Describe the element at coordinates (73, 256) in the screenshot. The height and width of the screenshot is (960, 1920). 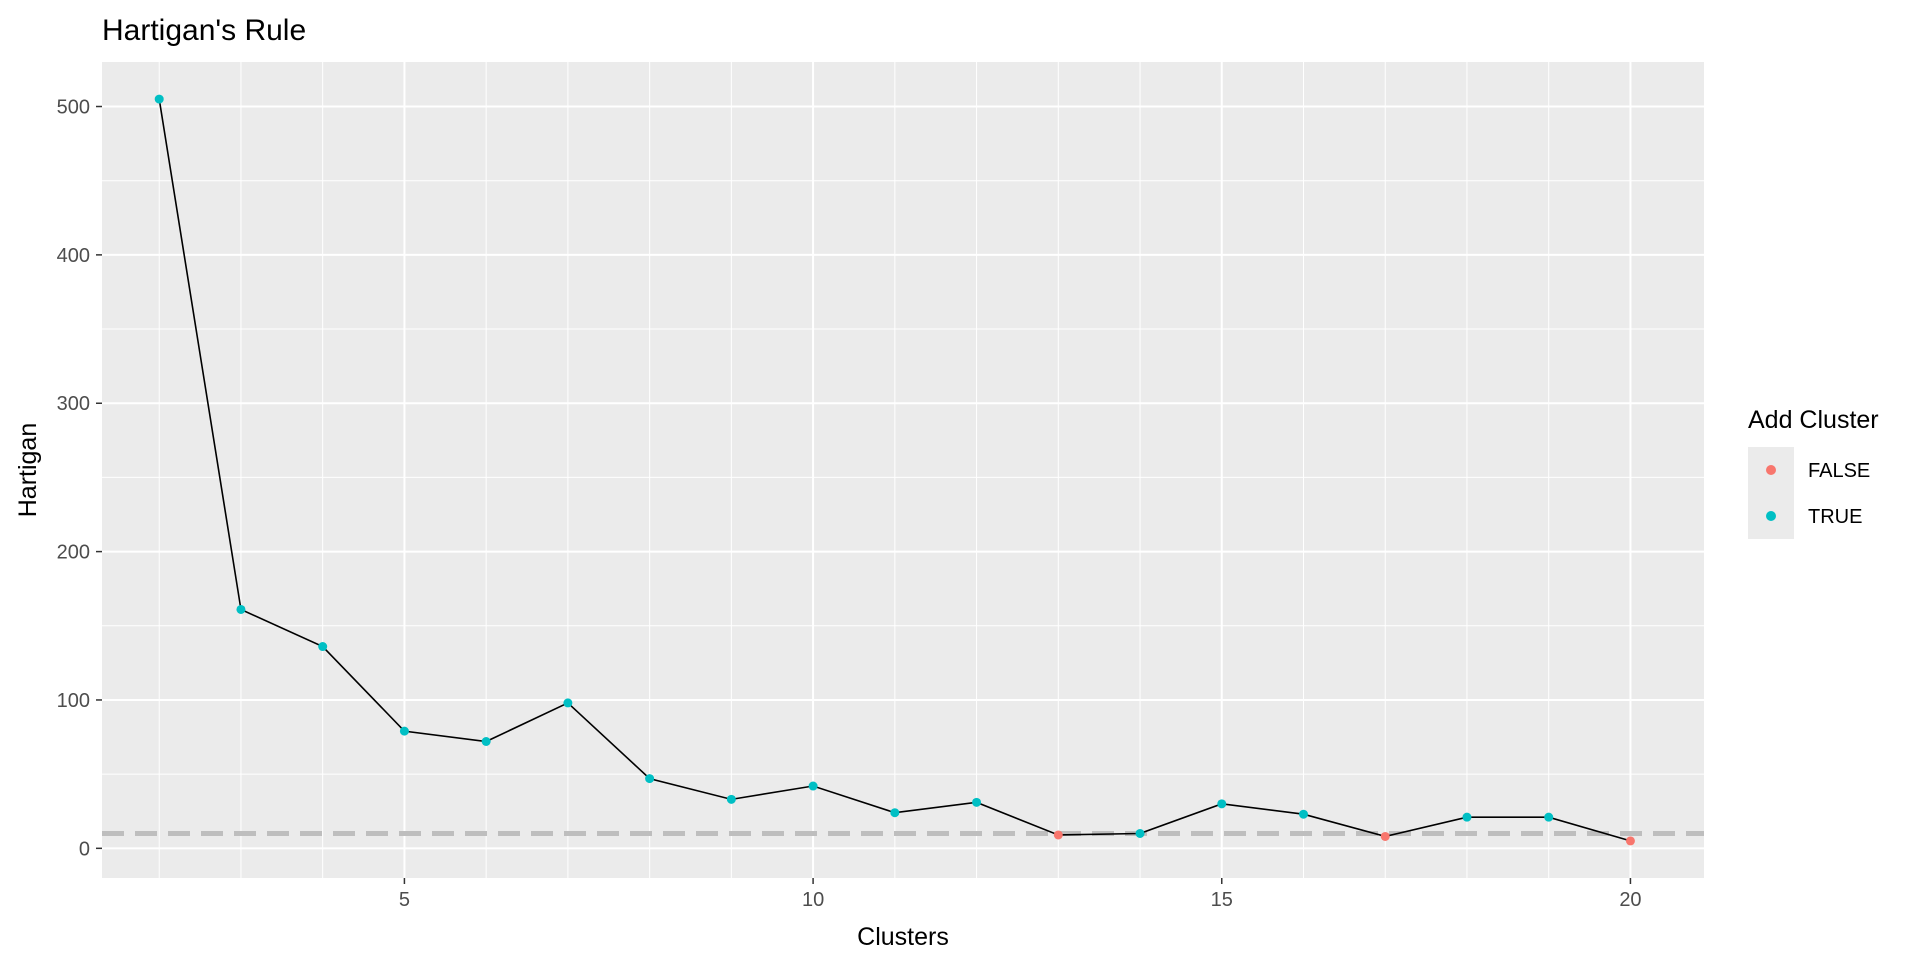
I see `y-tick-label: 400` at that location.